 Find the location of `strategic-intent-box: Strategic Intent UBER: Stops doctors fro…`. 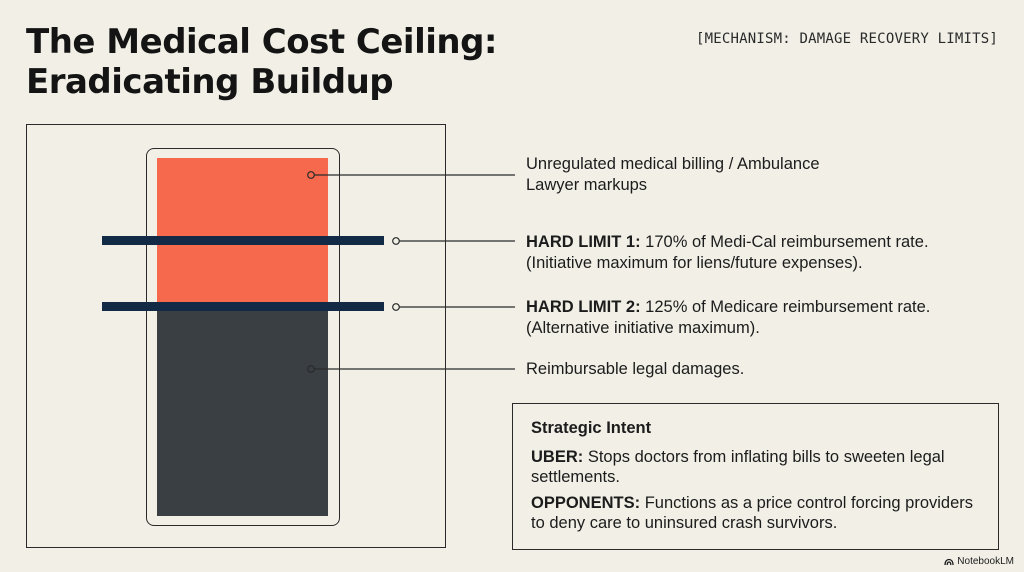

strategic-intent-box: Strategic Intent UBER: Stops doctors fro… is located at coordinates (755, 476).